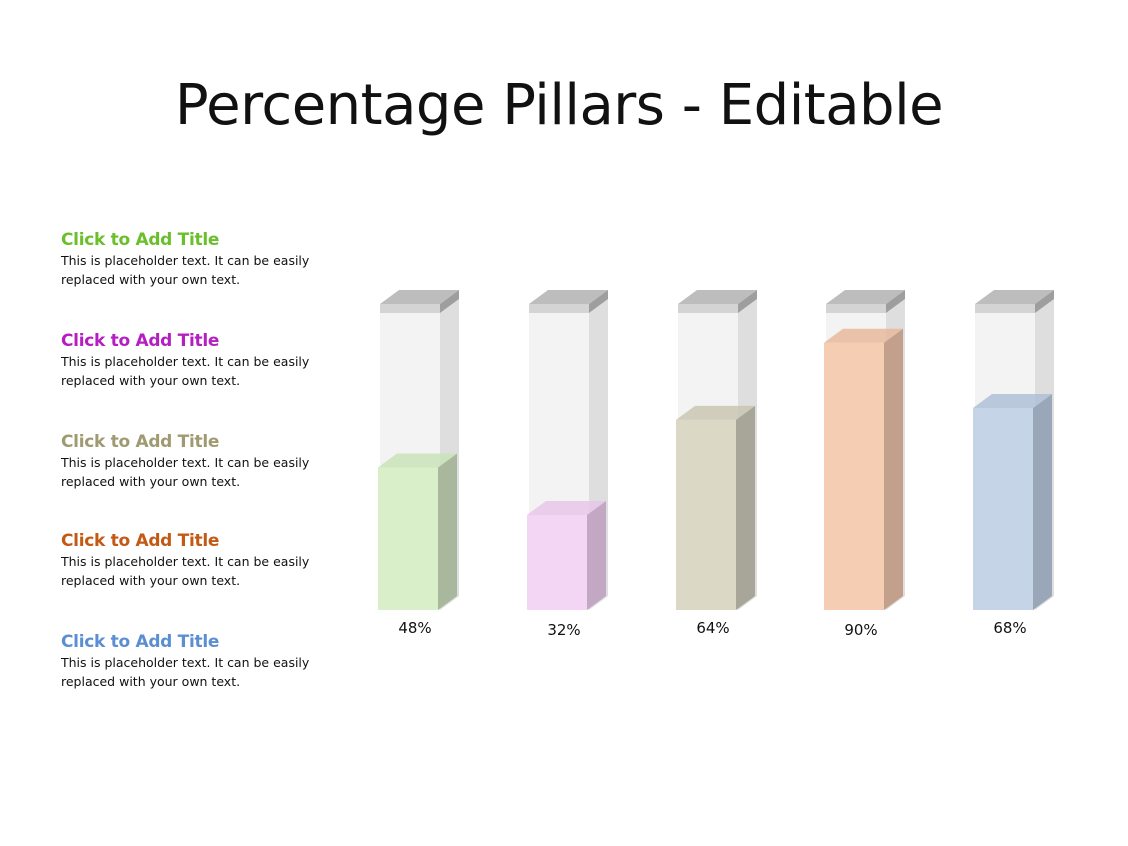  What do you see at coordinates (140, 642) in the screenshot?
I see `legend-title-5: Click to Add Title` at bounding box center [140, 642].